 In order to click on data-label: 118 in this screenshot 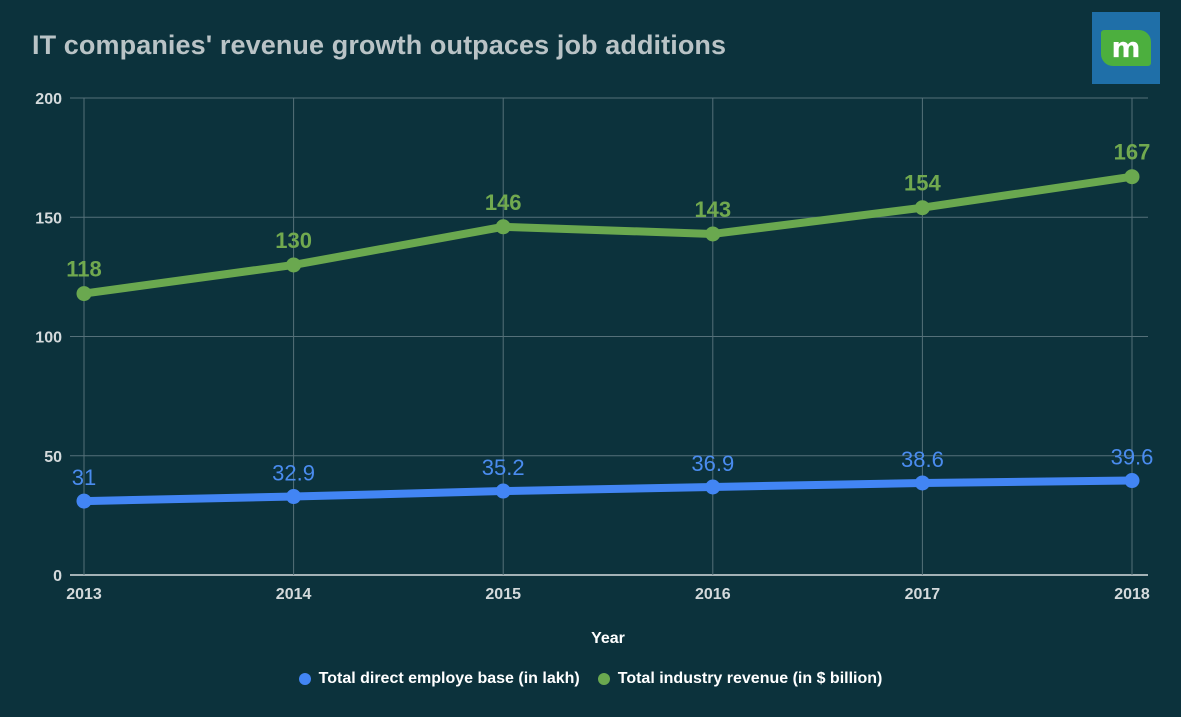, I will do `click(84, 269)`.